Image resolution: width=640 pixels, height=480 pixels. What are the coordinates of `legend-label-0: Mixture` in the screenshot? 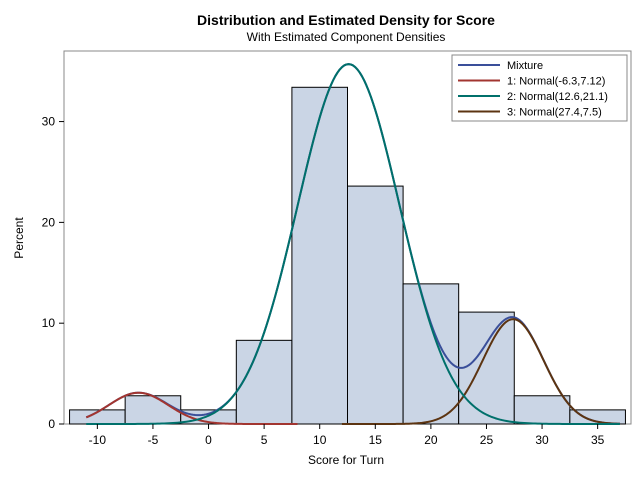 It's located at (525, 66).